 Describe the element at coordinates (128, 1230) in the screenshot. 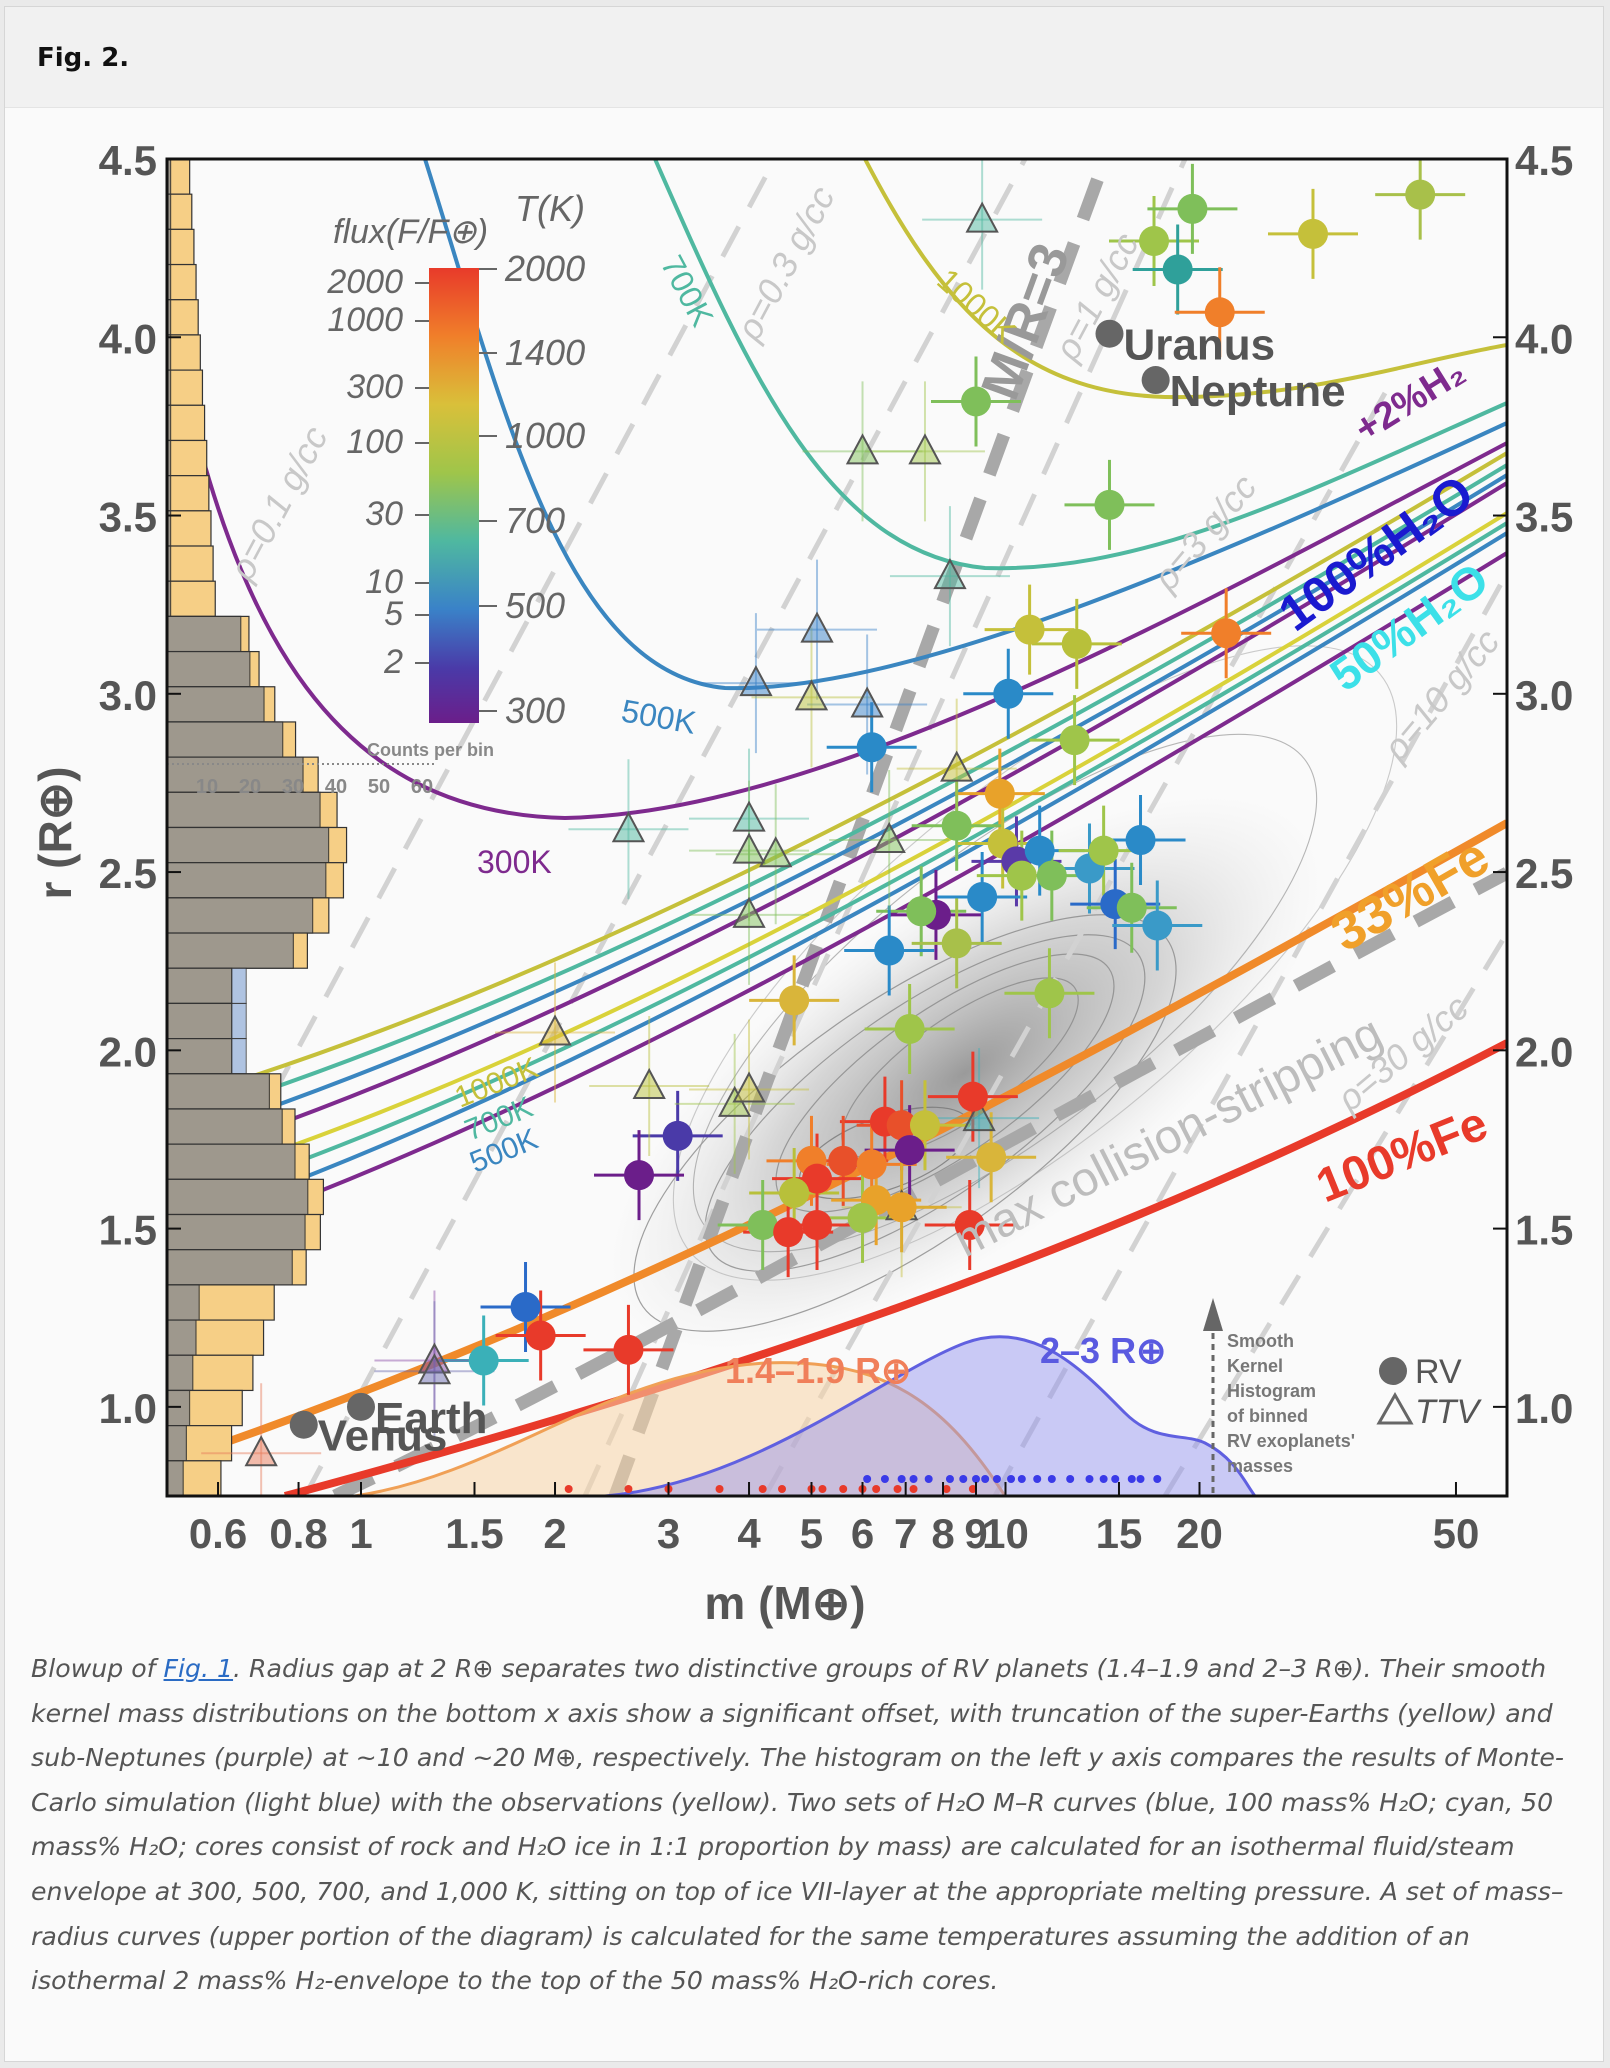

I see `y-tick-label-left: 1.5` at that location.